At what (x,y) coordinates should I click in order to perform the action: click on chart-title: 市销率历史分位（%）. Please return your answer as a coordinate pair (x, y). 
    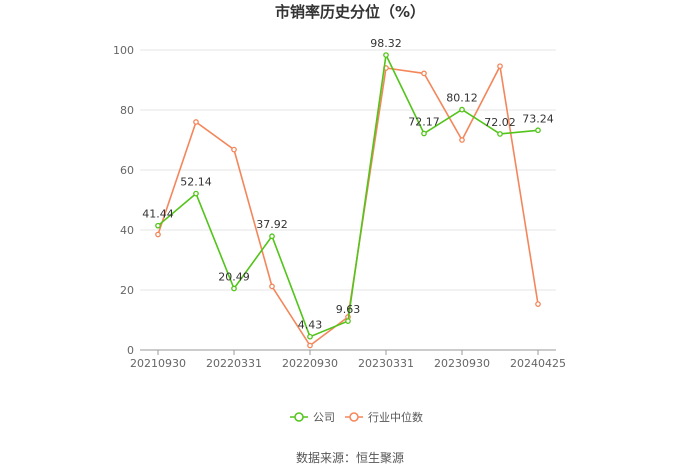
    Looking at the image, I should click on (350, 12).